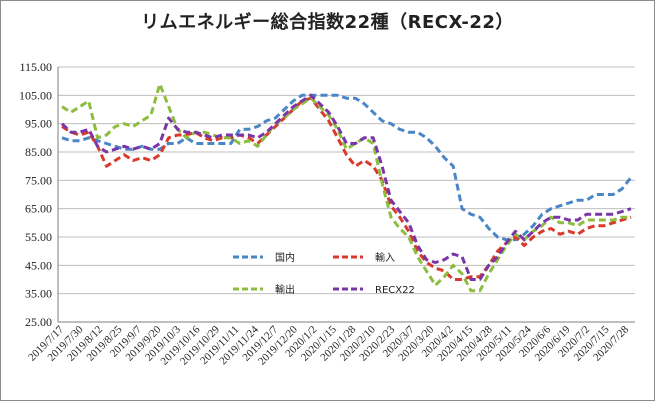 The width and height of the screenshot is (655, 401). Describe the element at coordinates (385, 257) in the screenshot. I see `legend-label: 輸入` at that location.